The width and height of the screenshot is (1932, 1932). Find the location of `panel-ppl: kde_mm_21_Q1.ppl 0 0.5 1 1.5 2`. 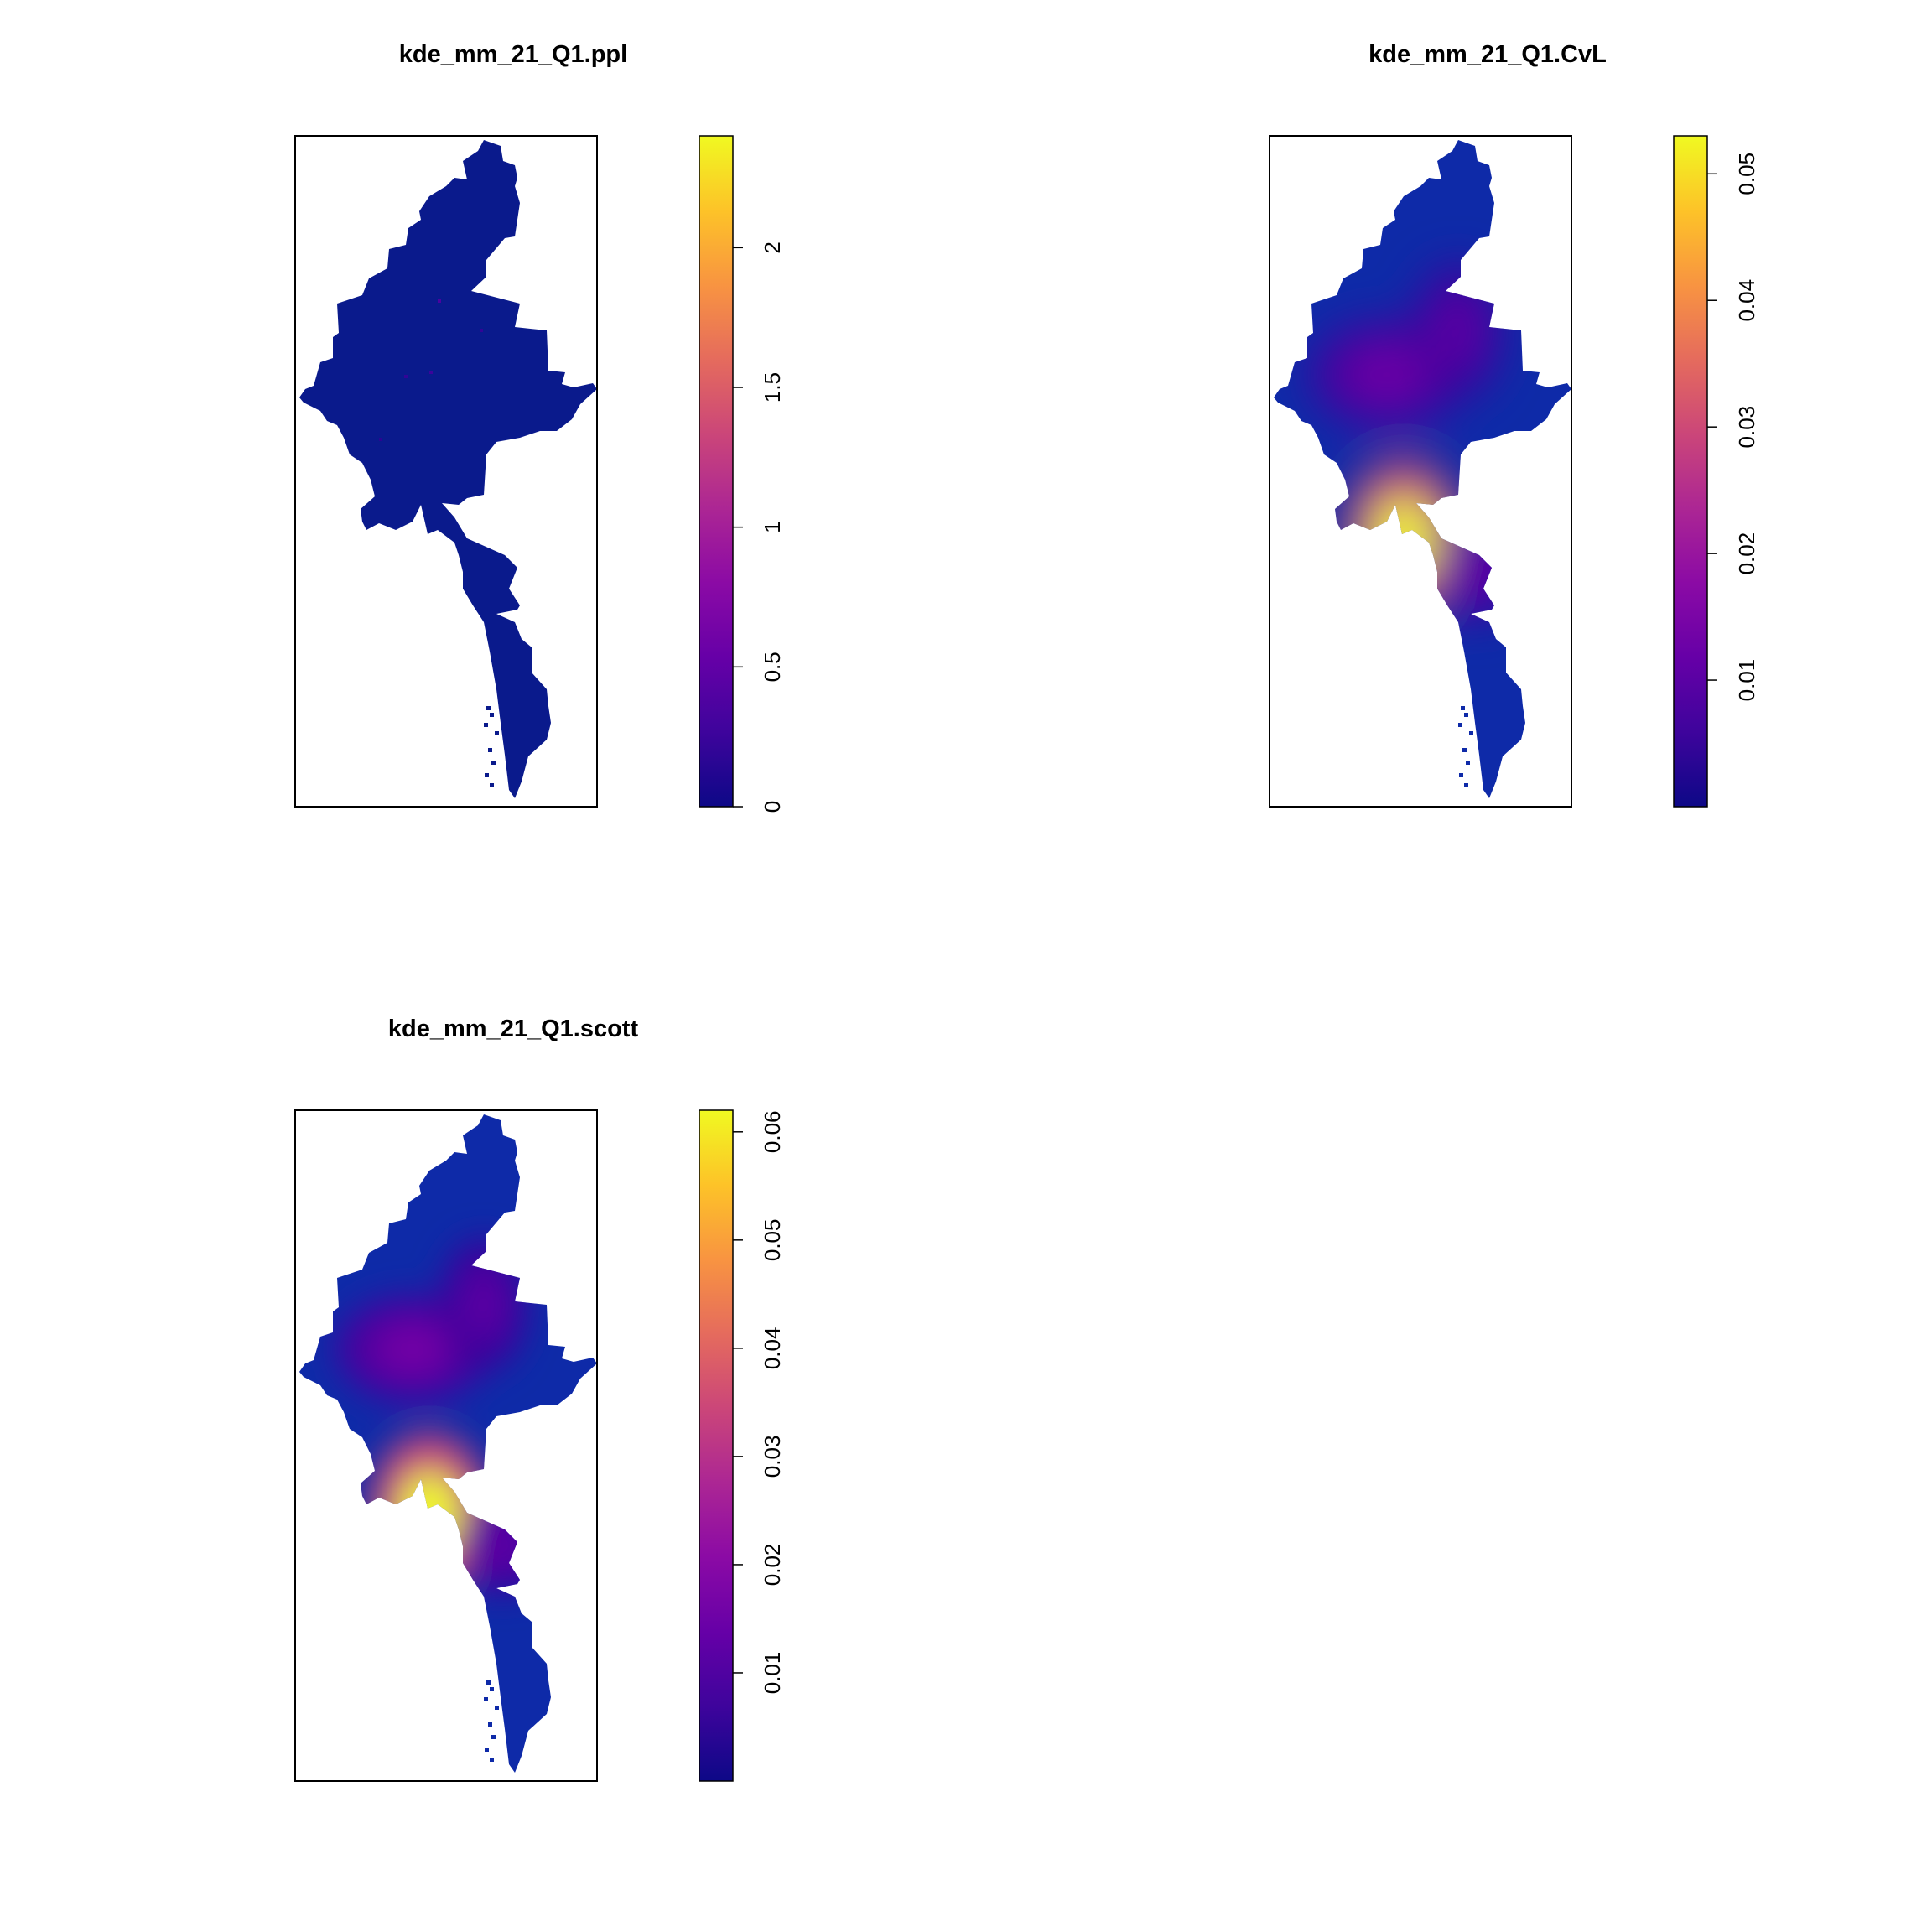

panel-ppl: kde_mm_21_Q1.ppl 0 0.5 1 1.5 2 is located at coordinates (539, 427).